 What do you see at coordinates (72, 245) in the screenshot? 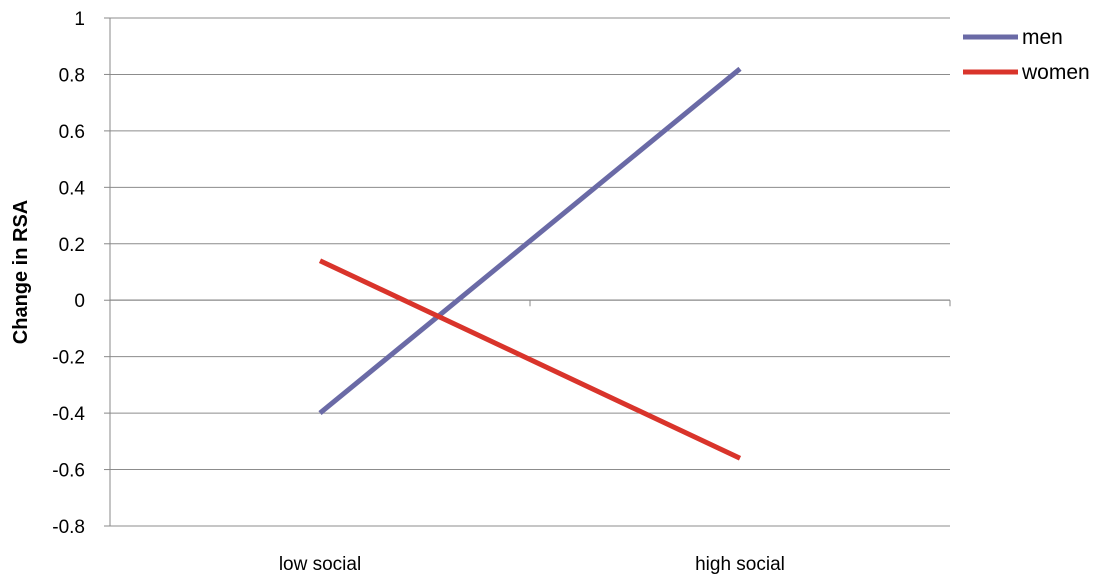
I see `y-tick-label: 0.2` at bounding box center [72, 245].